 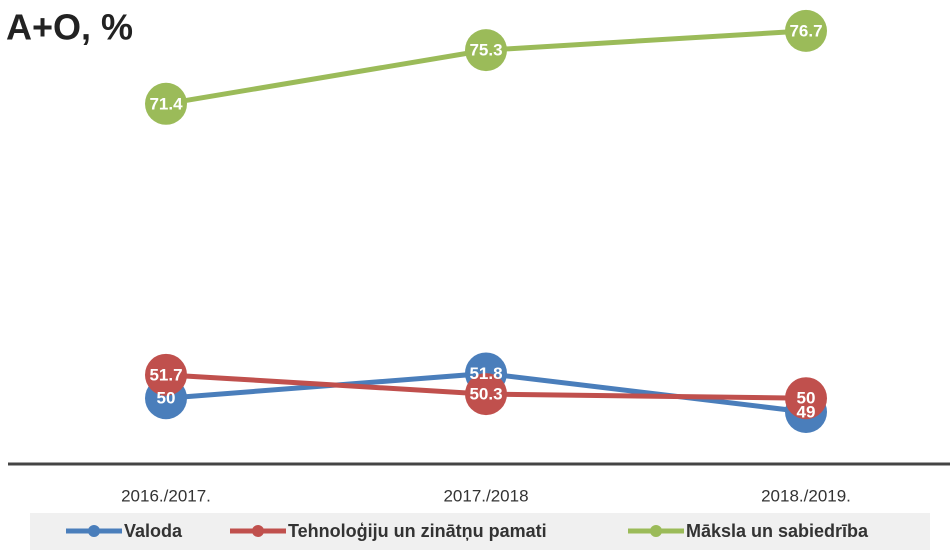 I want to click on legend-label: Valoda, so click(x=153, y=531).